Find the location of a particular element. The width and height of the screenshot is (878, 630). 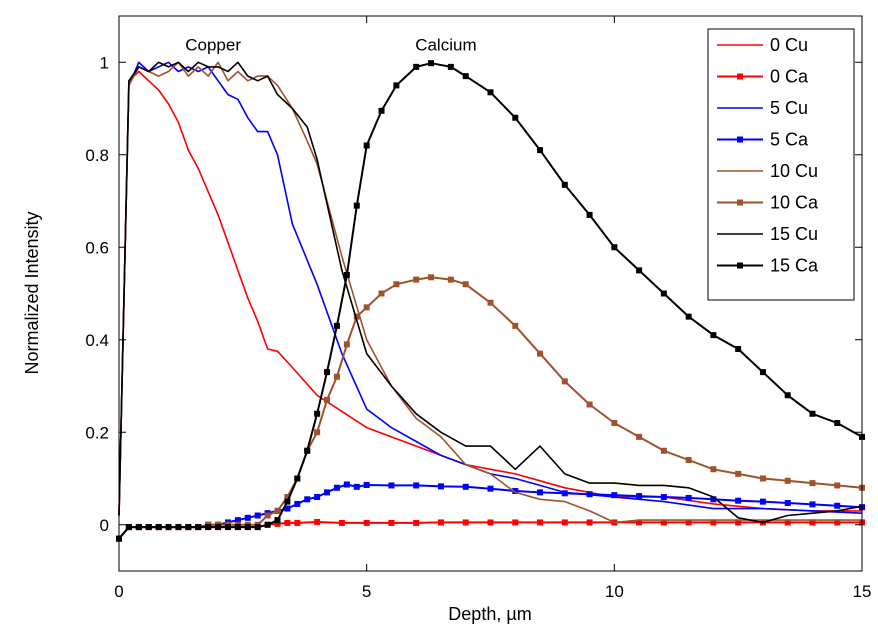

y-tick-label: 0.4 is located at coordinates (97, 340).